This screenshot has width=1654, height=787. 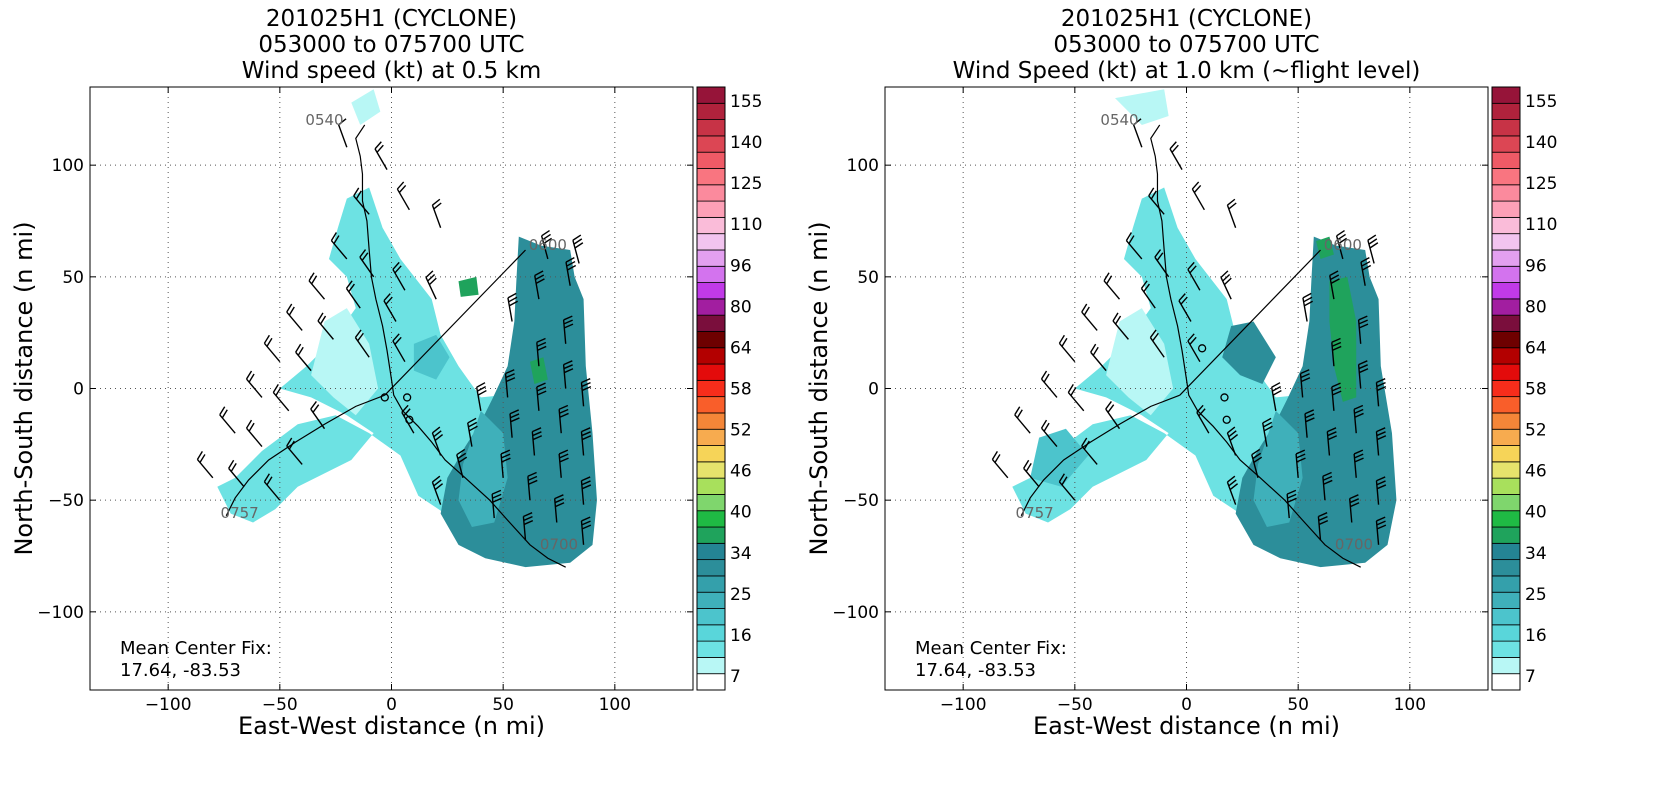 What do you see at coordinates (1536, 554) in the screenshot?
I see `colorbar-tick-label: 34` at bounding box center [1536, 554].